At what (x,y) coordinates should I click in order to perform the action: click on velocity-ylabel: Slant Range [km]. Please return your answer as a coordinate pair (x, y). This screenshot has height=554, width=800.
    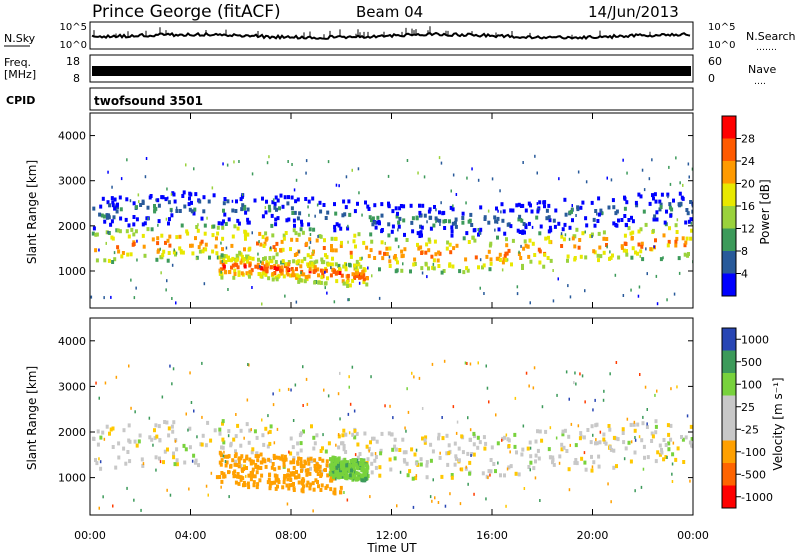
    Looking at the image, I should click on (32, 418).